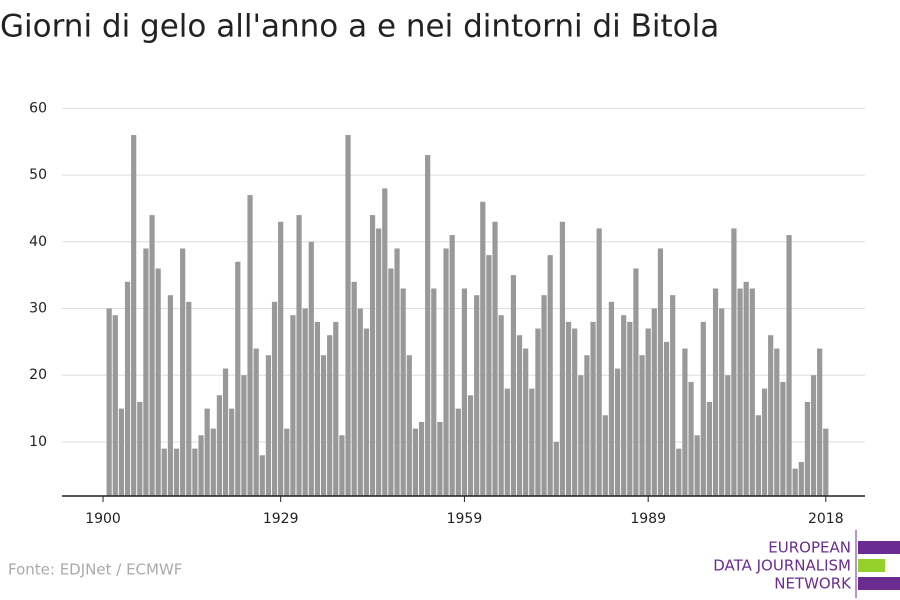  What do you see at coordinates (38, 375) in the screenshot?
I see `y-tick-label: 20` at bounding box center [38, 375].